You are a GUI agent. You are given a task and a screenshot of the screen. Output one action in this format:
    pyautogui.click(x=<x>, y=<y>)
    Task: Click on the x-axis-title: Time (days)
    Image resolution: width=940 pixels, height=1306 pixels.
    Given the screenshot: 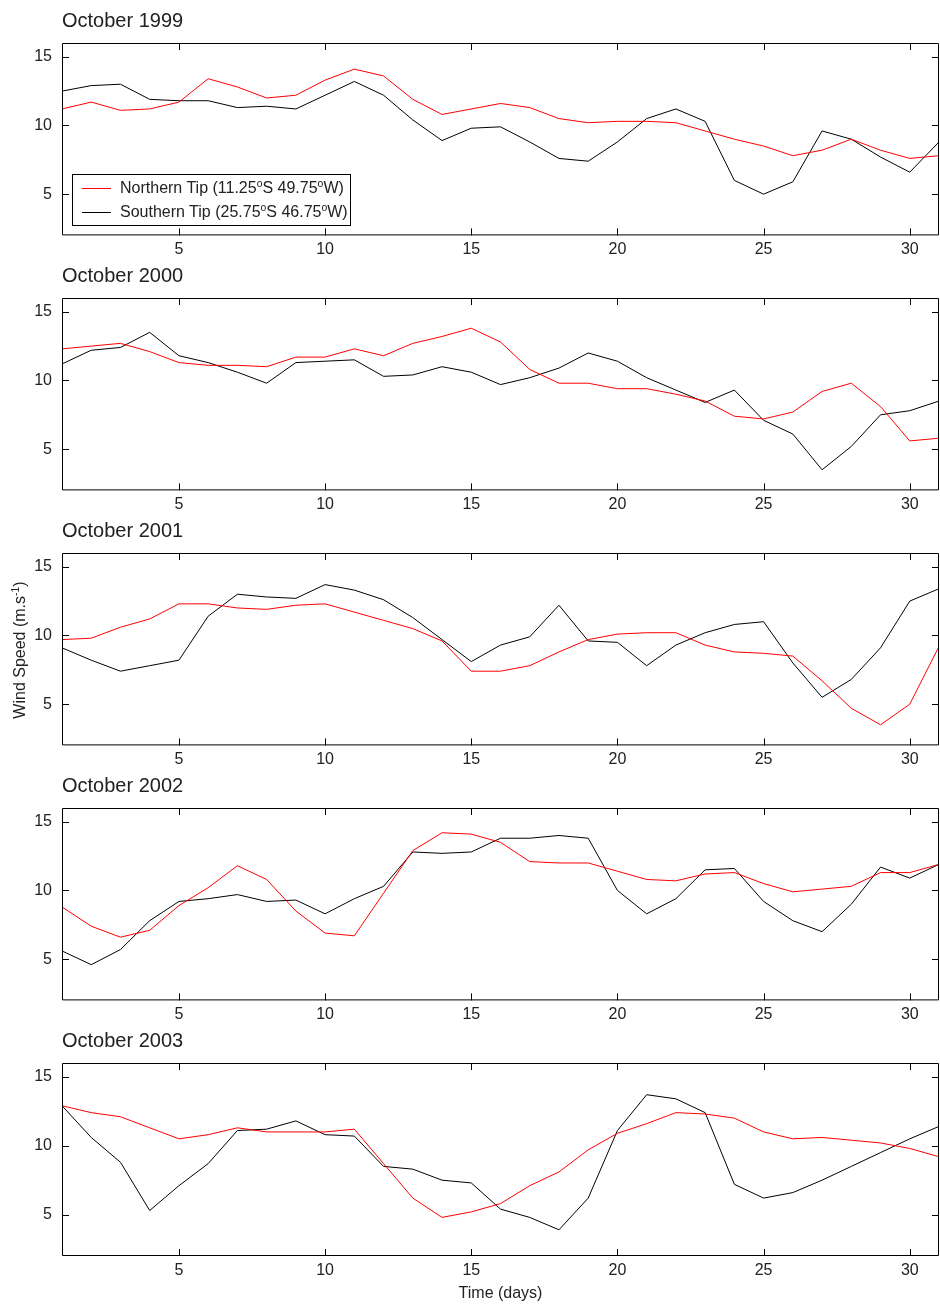 What is the action you would take?
    pyautogui.click(x=500, y=1293)
    